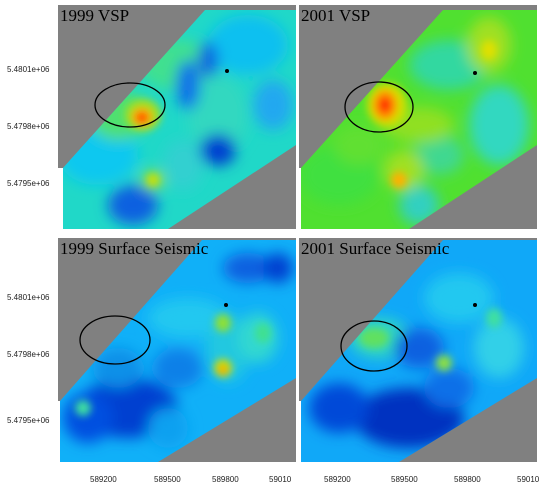  What do you see at coordinates (336, 15) in the screenshot?
I see `panel-title: 2001 VSP` at bounding box center [336, 15].